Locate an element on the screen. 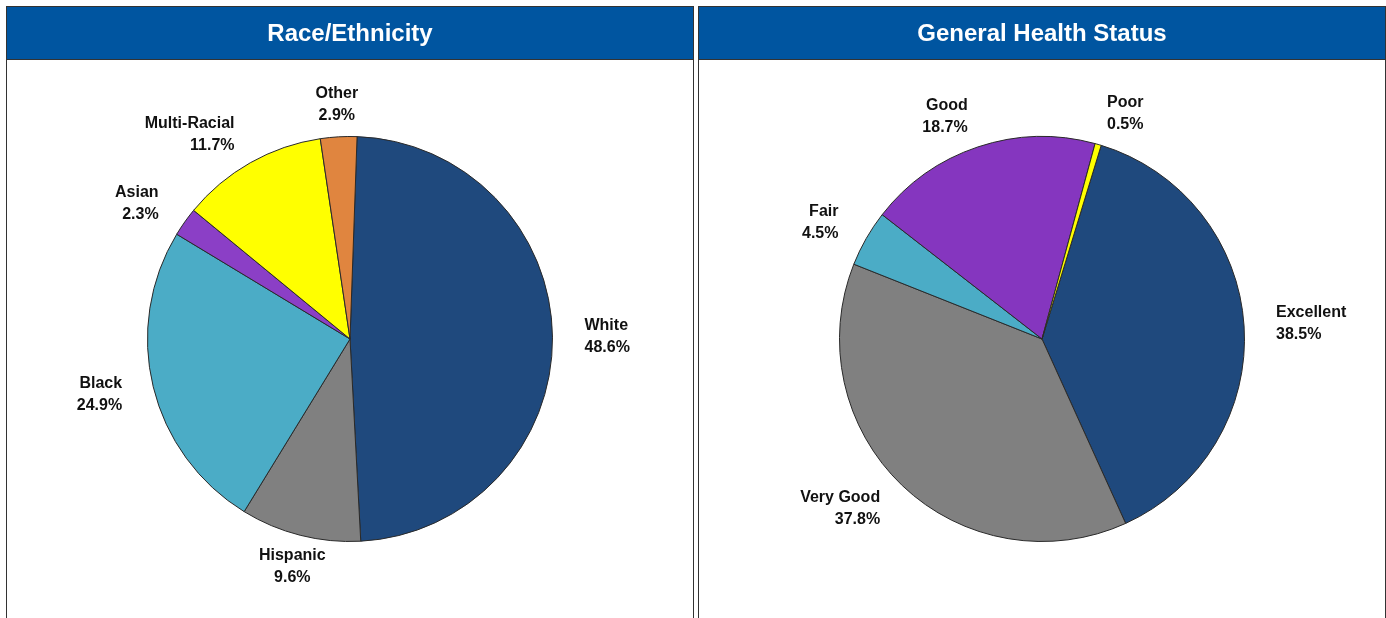 This screenshot has height=618, width=1386. data-label: 9.6% is located at coordinates (292, 576).